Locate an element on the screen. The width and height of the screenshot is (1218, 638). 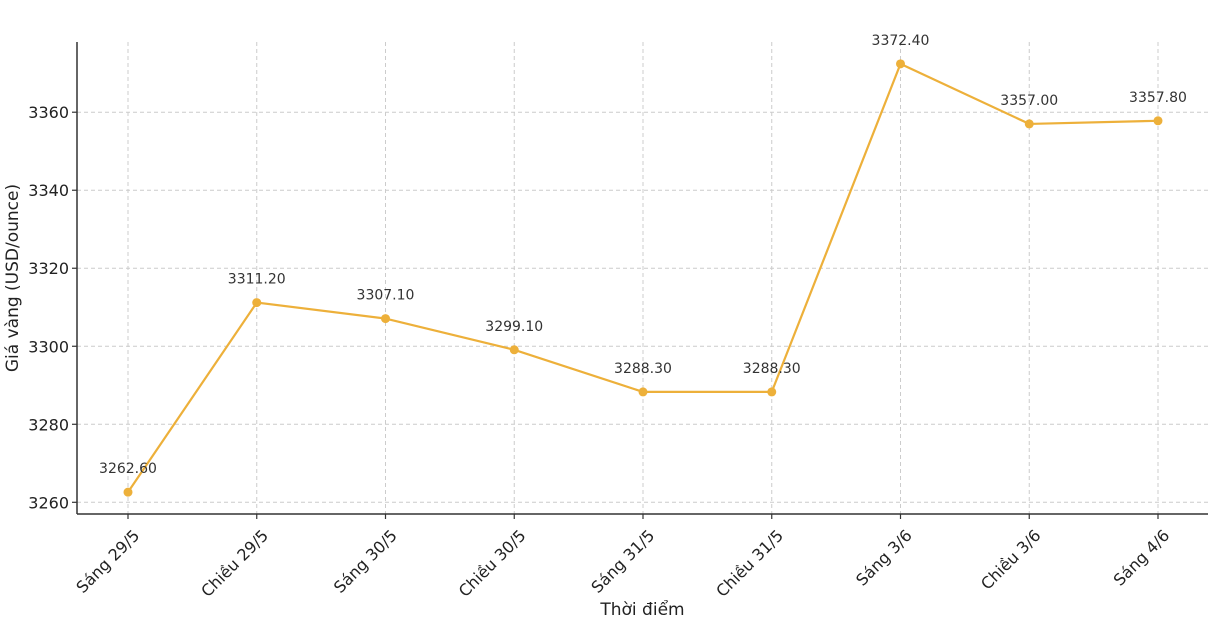
x-tick-label: Chiều 3/6 is located at coordinates (1011, 560).